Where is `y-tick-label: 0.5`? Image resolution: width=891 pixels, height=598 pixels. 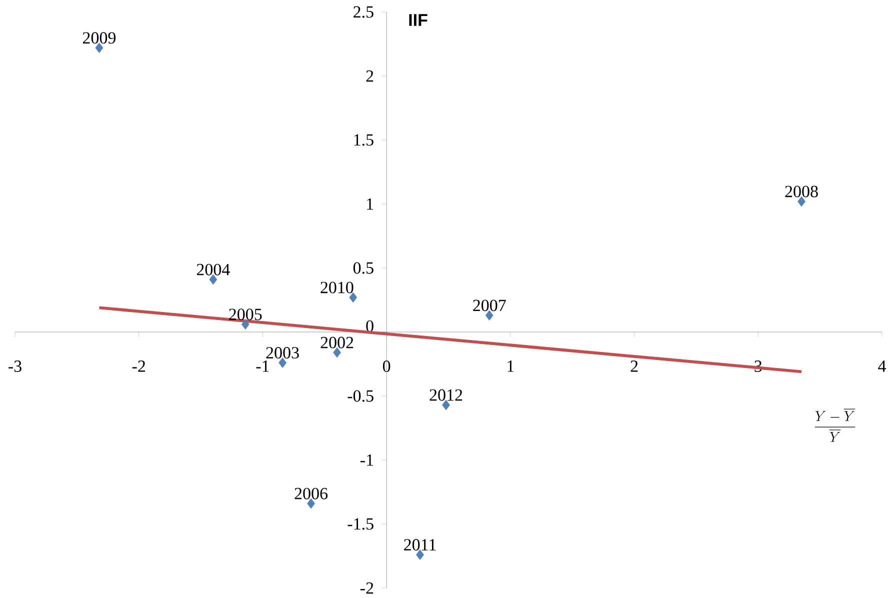
y-tick-label: 0.5 is located at coordinates (363, 268).